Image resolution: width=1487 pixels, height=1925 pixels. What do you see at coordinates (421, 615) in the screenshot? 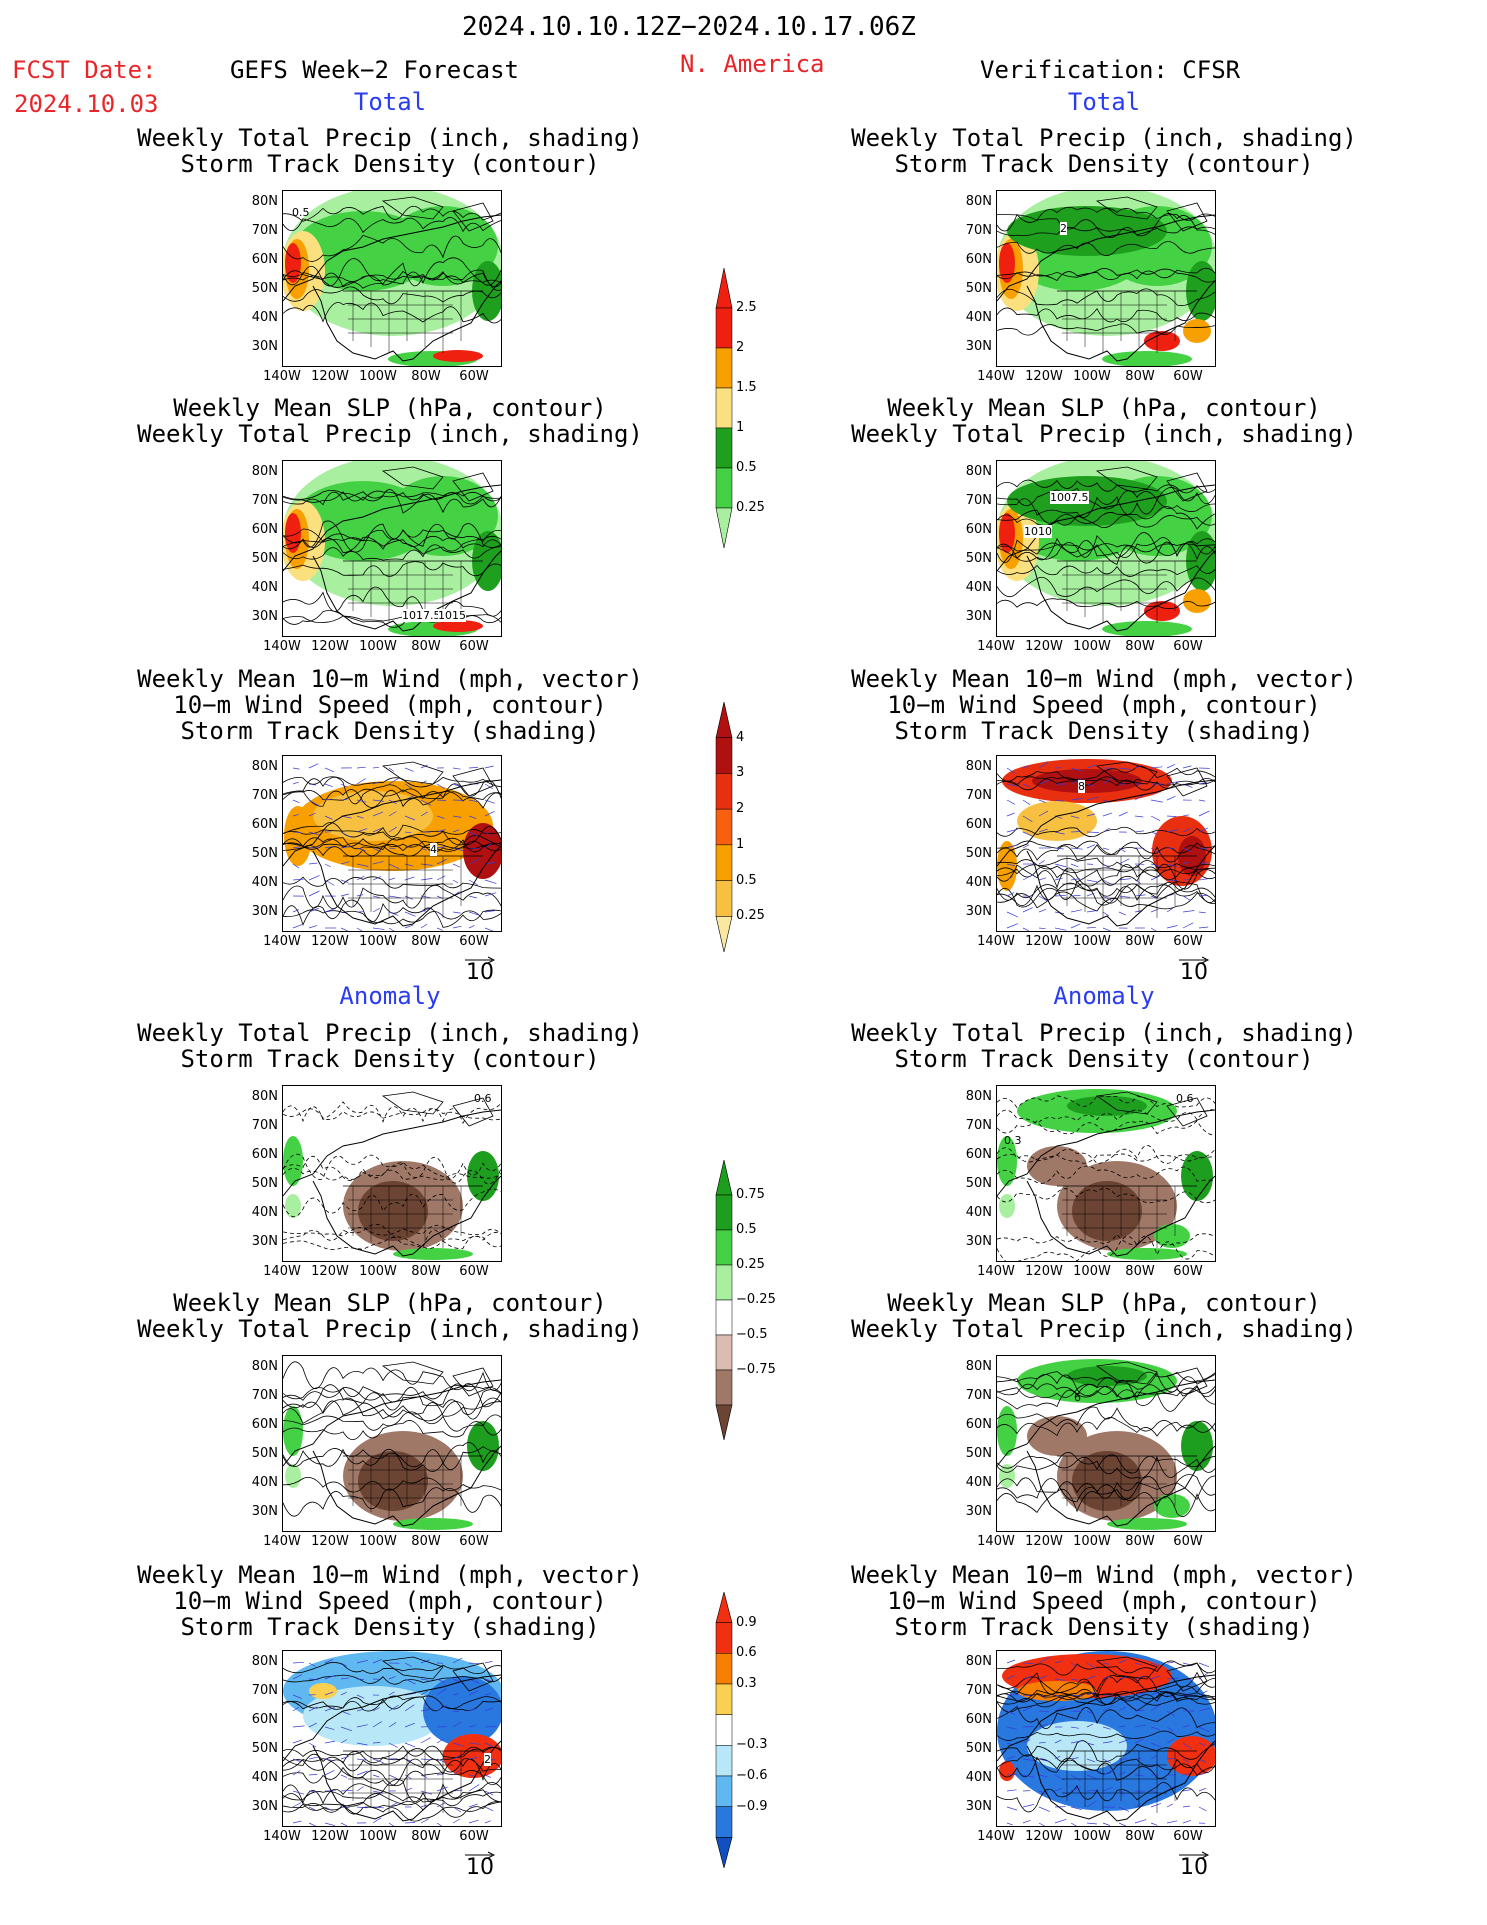
I see `contour-label: 1017.5` at bounding box center [421, 615].